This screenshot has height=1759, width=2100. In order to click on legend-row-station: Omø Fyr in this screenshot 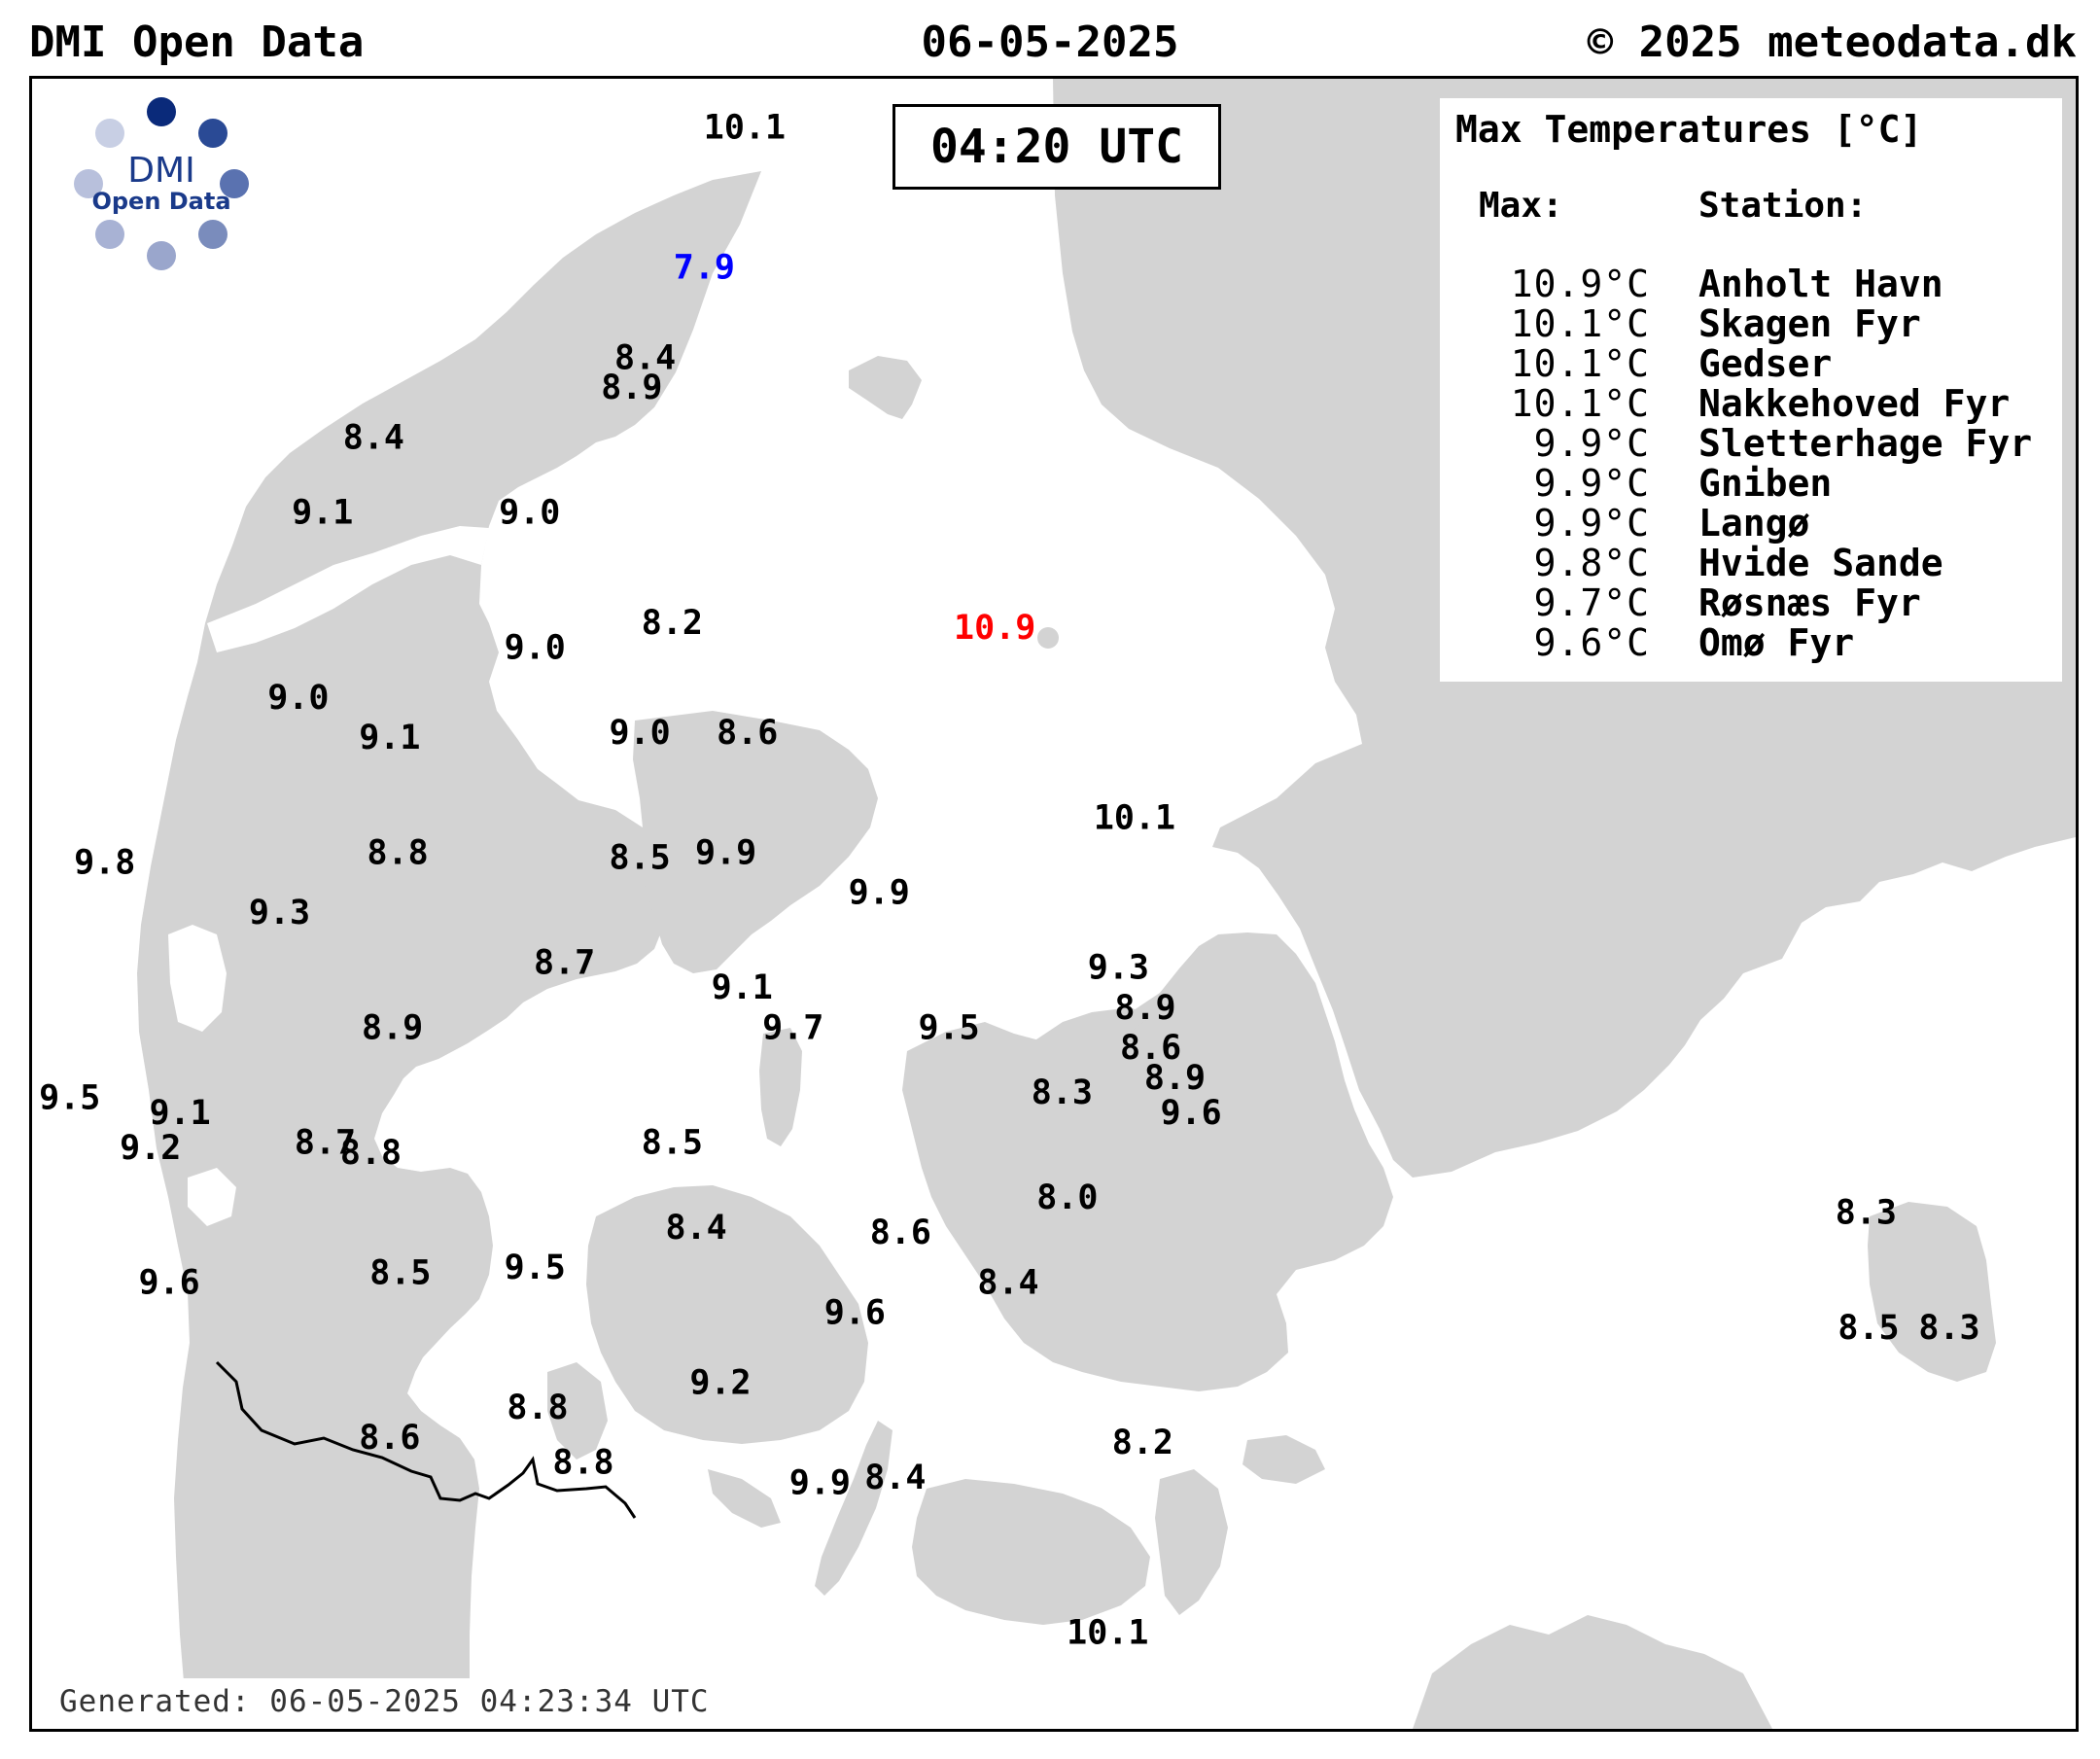, I will do `click(1776, 642)`.